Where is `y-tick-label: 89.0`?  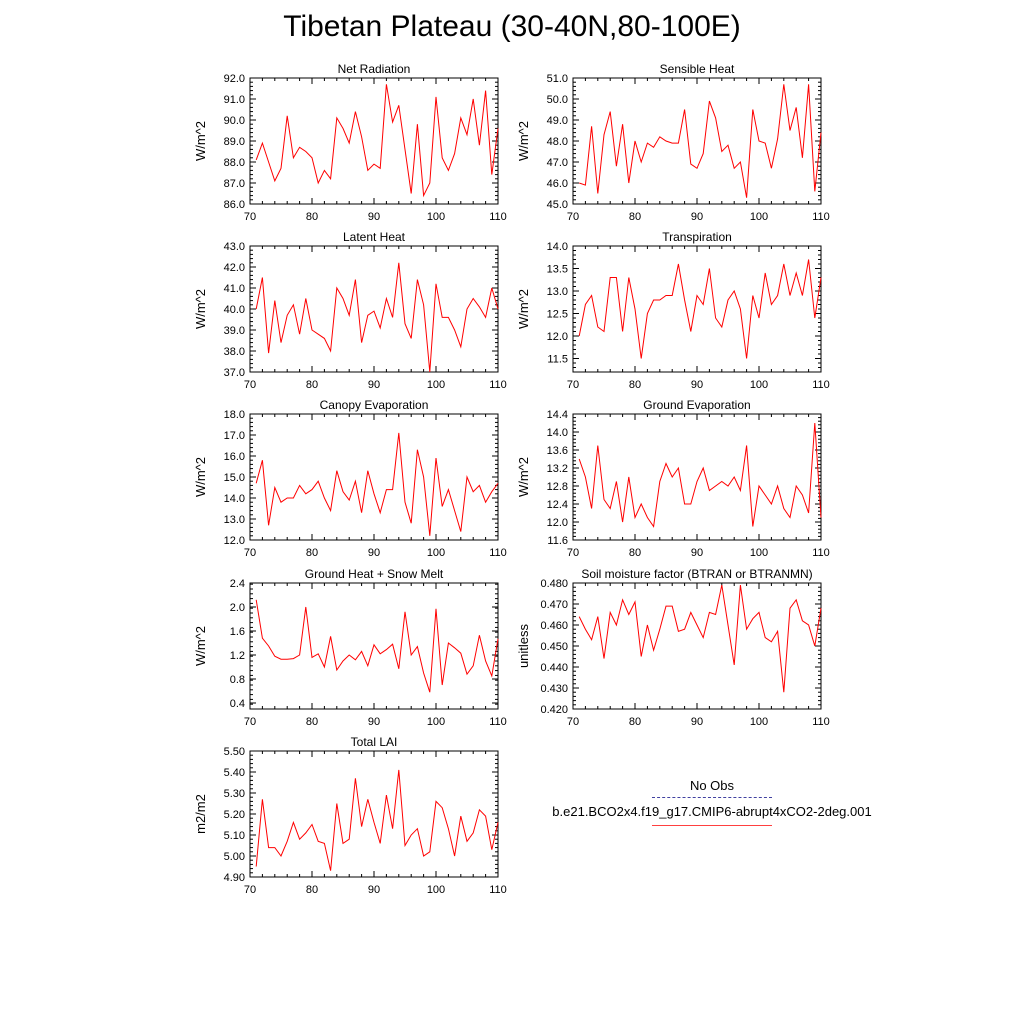
y-tick-label: 89.0 is located at coordinates (234, 142).